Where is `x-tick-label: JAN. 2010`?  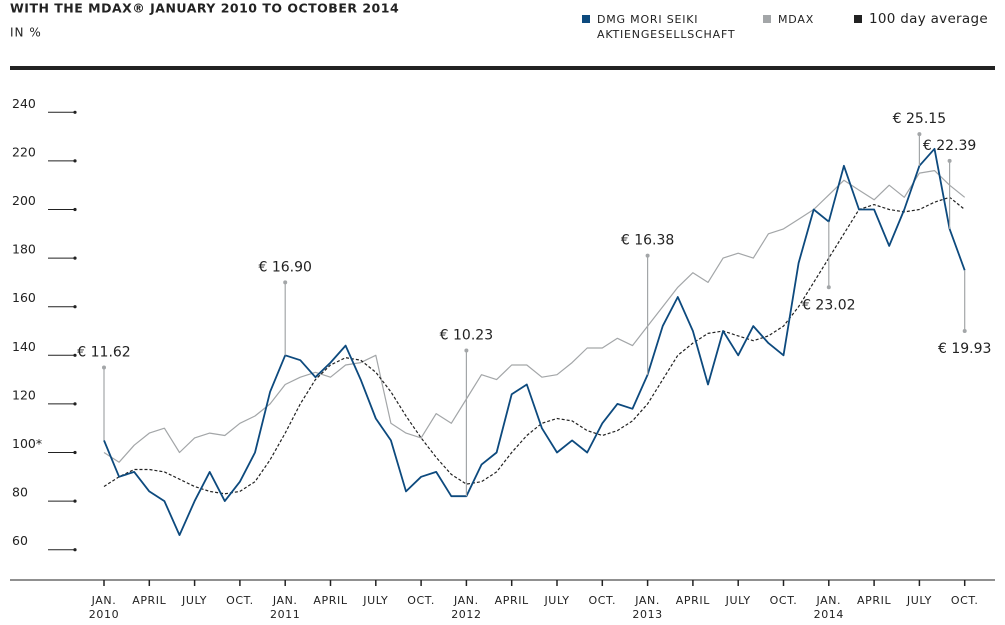
x-tick-label: JAN. 2010 is located at coordinates (104, 607).